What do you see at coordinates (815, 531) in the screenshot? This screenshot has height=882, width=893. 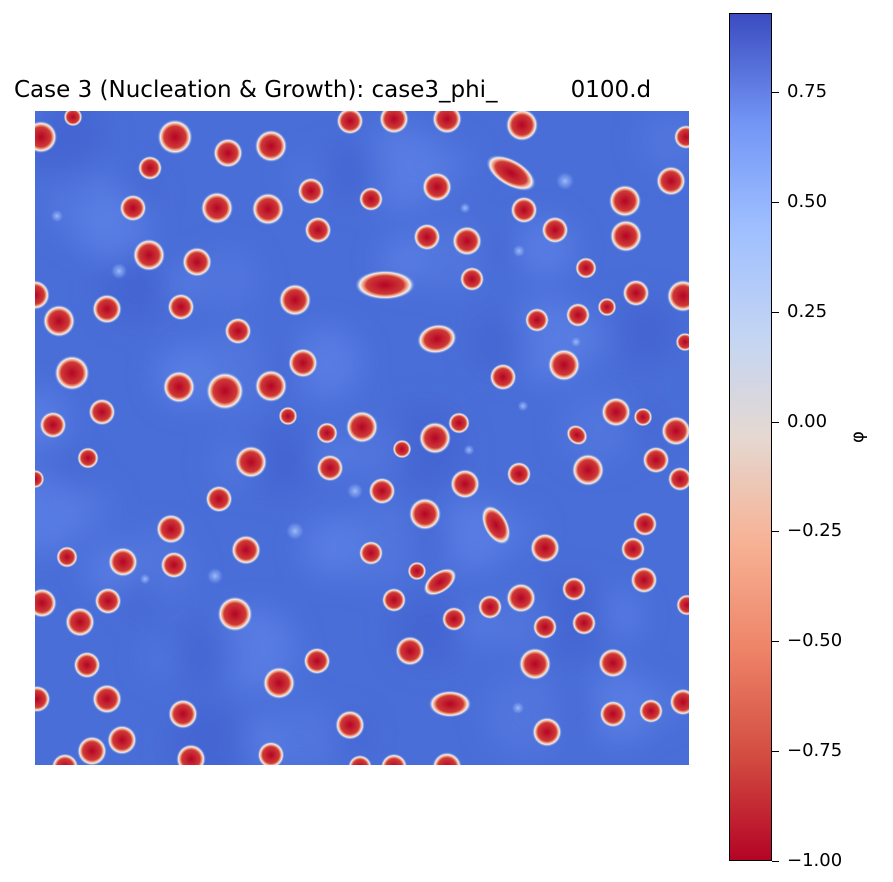 I see `colorbar-tick-label: −0.25` at bounding box center [815, 531].